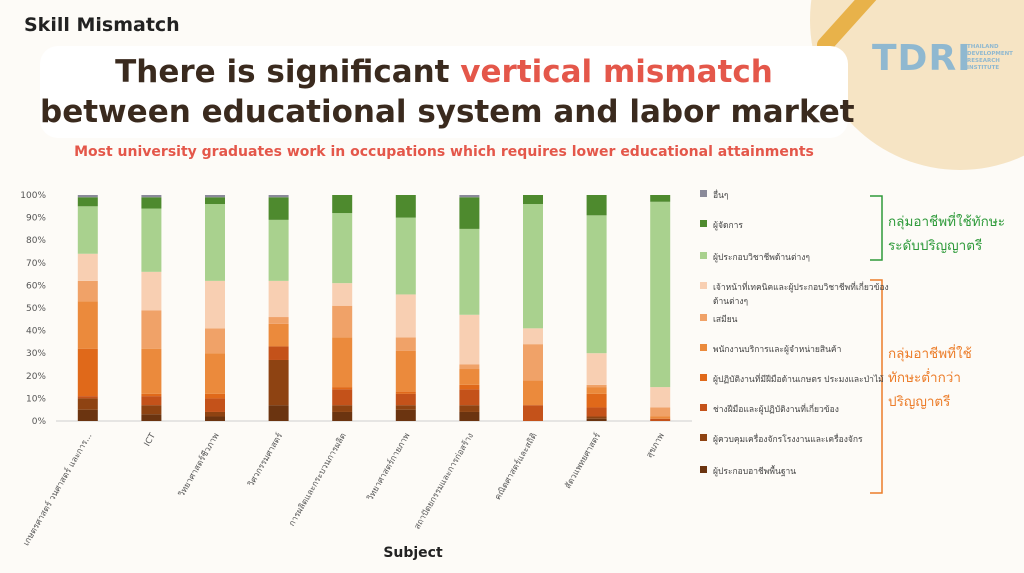 The height and width of the screenshot is (573, 1024). Describe the element at coordinates (755, 472) in the screenshot. I see `legend-label: ผู้ประกอบอาชีพพื้นฐาน` at that location.